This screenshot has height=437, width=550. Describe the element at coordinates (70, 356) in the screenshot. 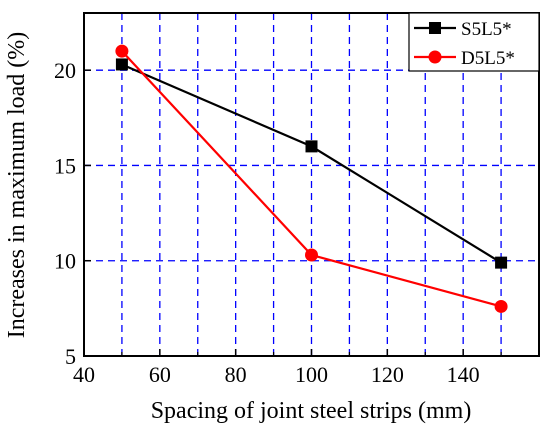

I see `y-tick-label: 5` at that location.